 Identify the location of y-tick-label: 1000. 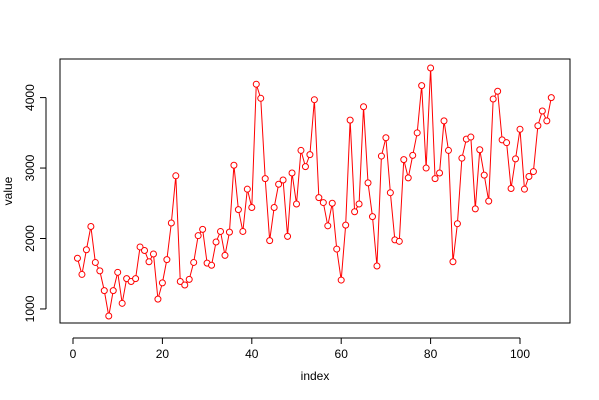
(30, 308).